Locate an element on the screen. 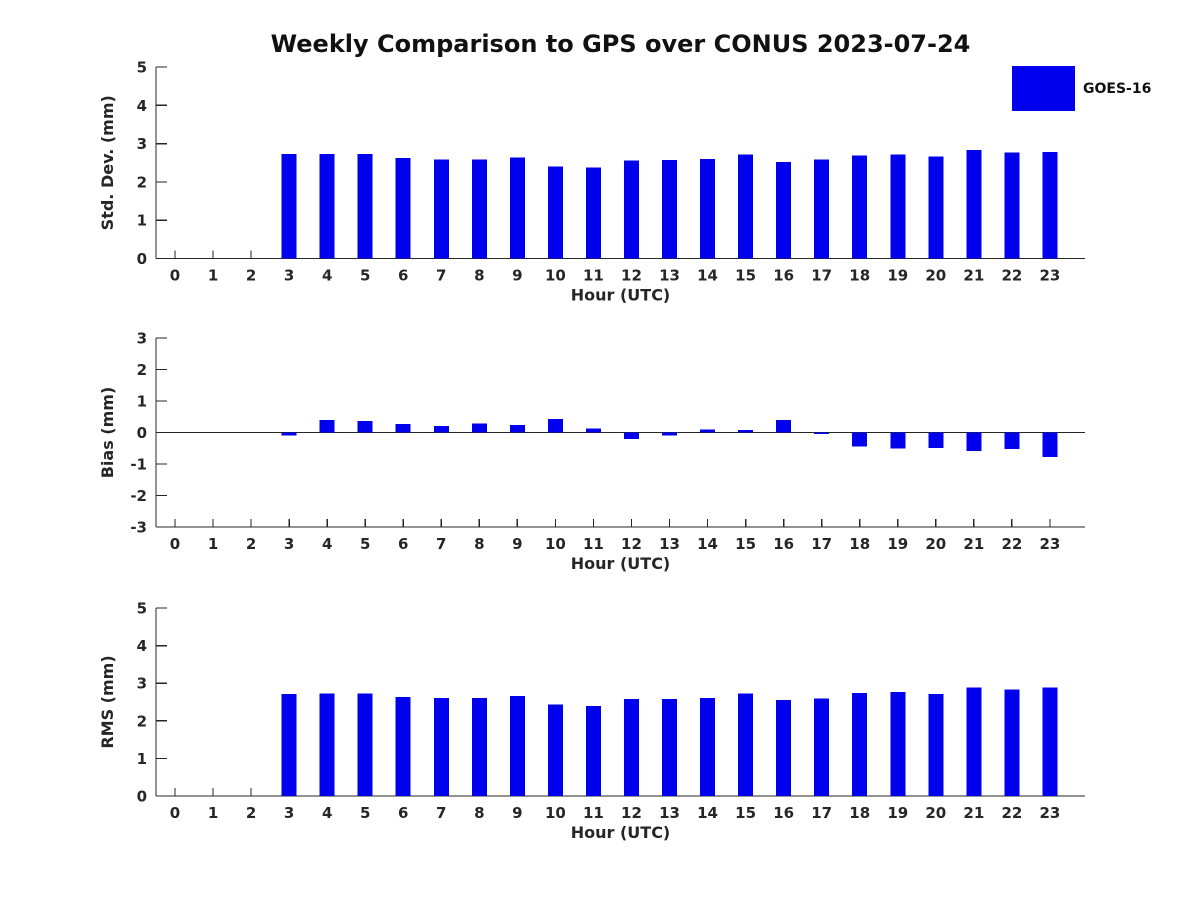 This screenshot has height=900, width=1200. y-tick-label: 3 is located at coordinates (142, 339).